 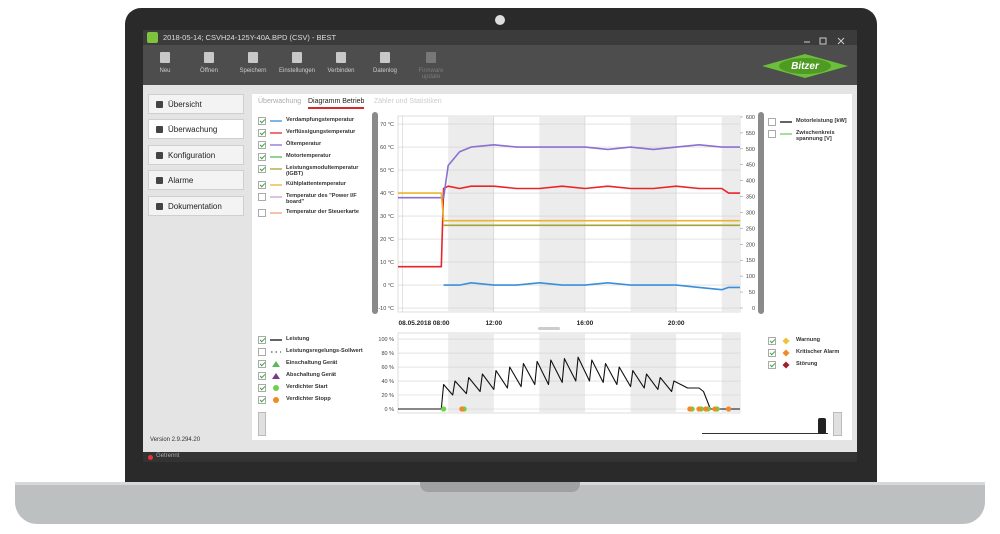 I want to click on y2-tick-label: 500, so click(x=750, y=150).